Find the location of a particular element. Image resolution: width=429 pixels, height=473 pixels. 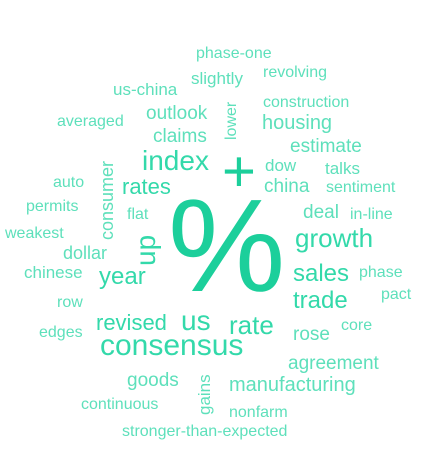

word-manufacturing: manufacturing is located at coordinates (292, 385).